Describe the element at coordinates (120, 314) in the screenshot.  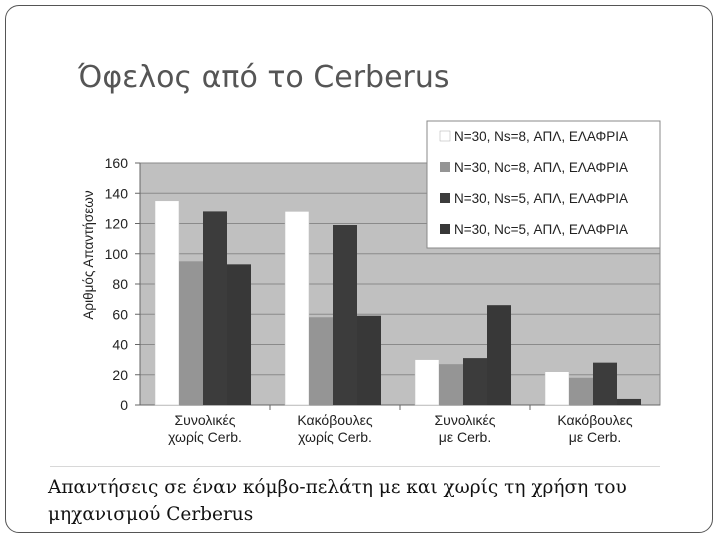
I see `y-tick-label: 60` at that location.